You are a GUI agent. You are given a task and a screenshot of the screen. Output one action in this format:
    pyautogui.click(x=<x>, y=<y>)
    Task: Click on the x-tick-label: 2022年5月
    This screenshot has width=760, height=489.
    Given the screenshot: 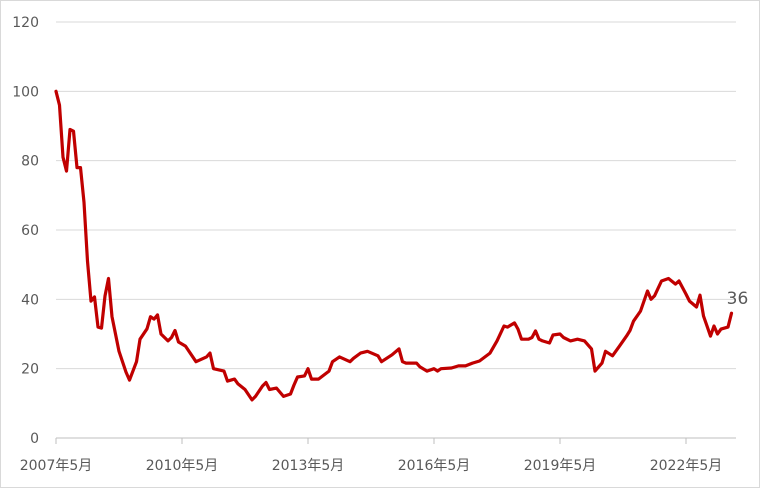 What is the action you would take?
    pyautogui.click(x=686, y=466)
    